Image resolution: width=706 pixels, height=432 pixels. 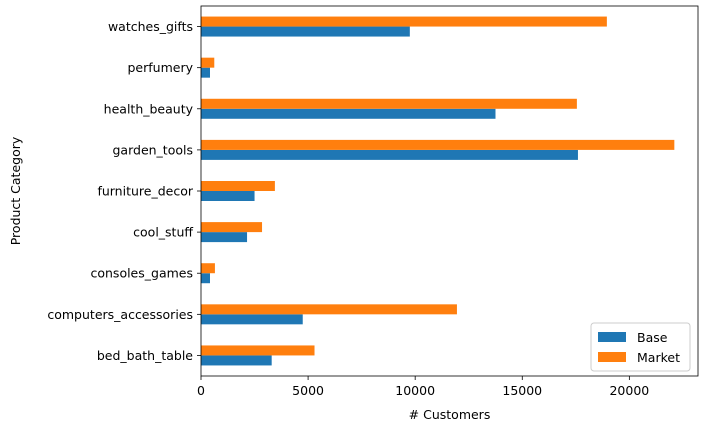 I want to click on y-tick-label: perfumery, so click(x=161, y=67).